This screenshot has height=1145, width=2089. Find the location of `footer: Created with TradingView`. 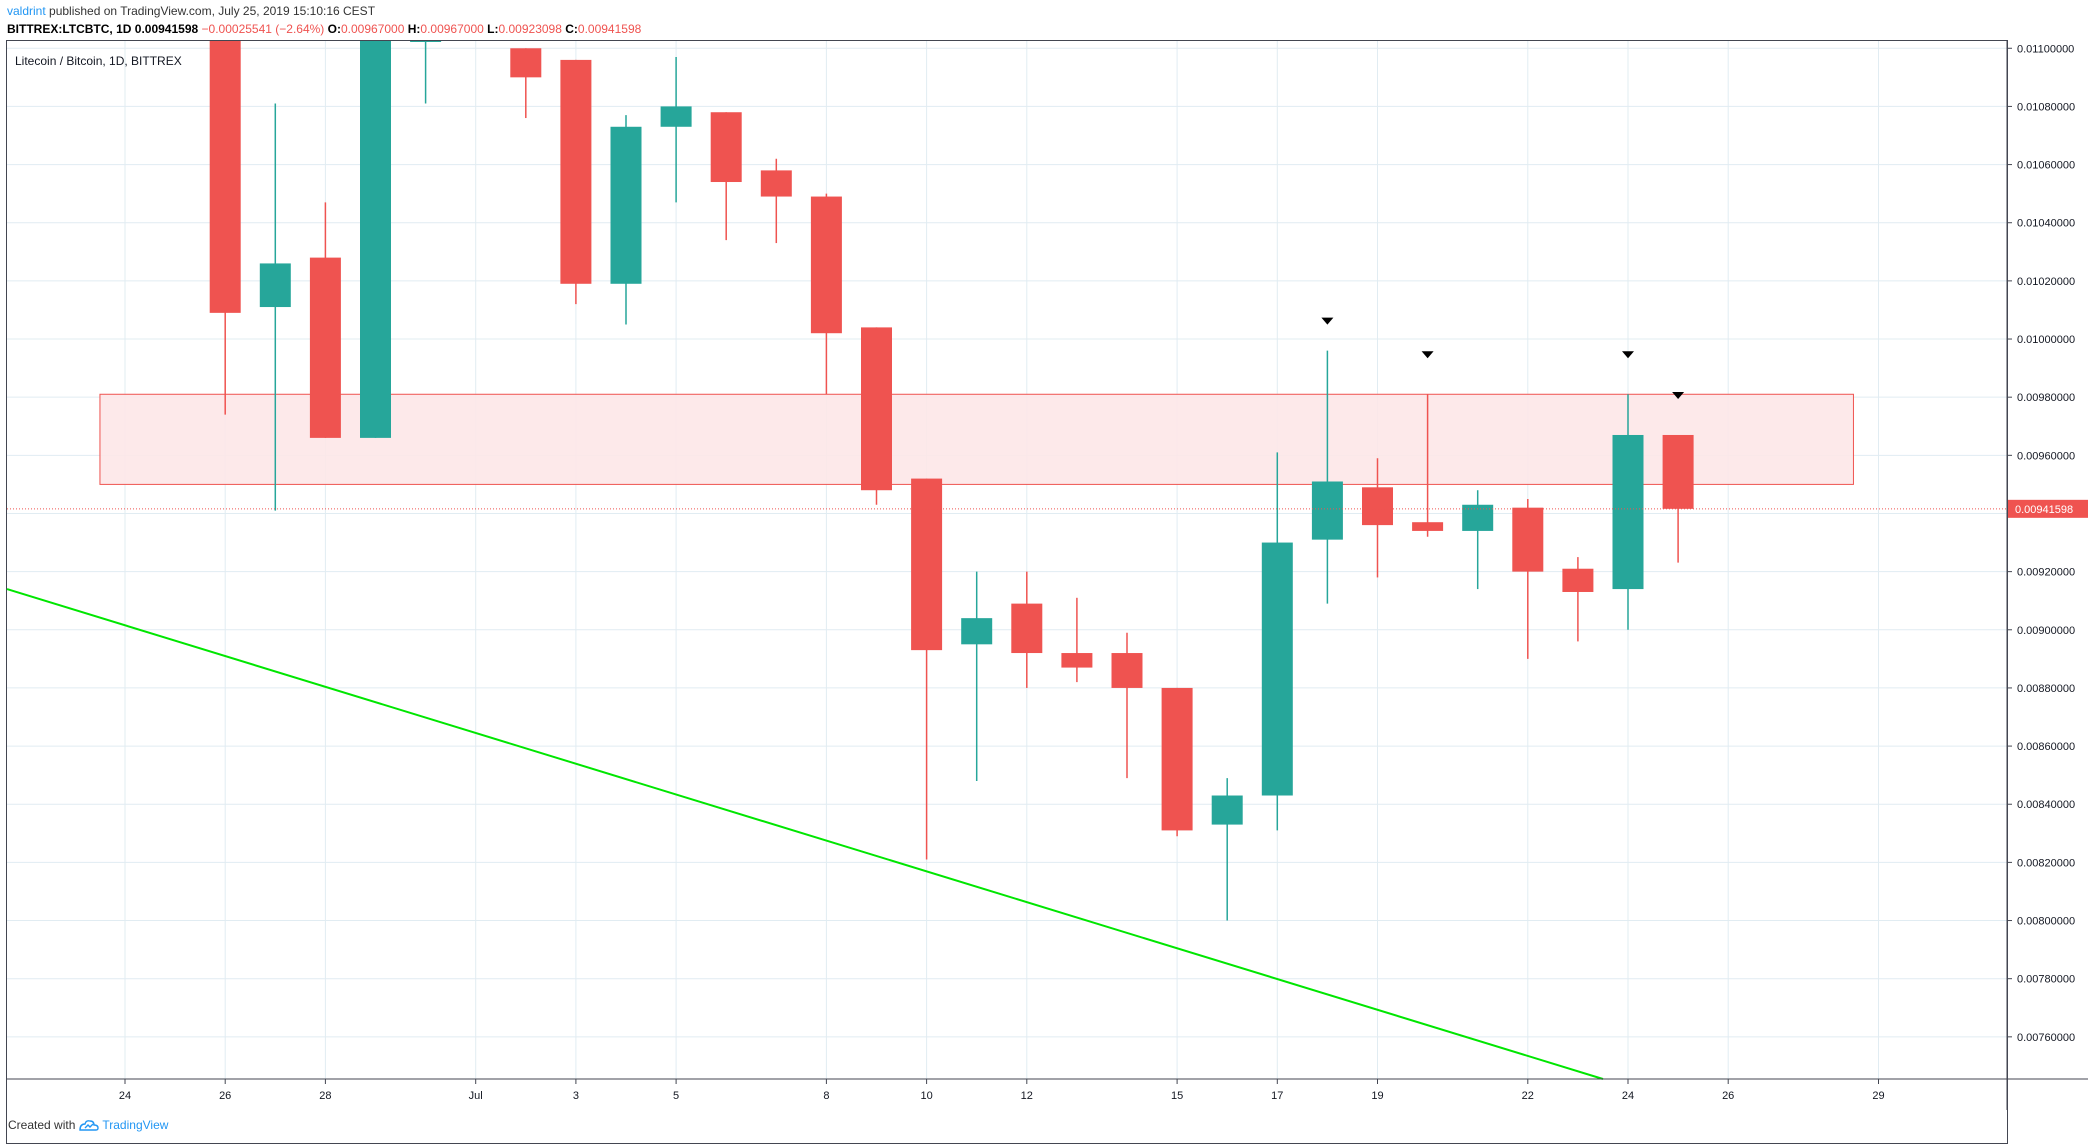

footer: Created with TradingView is located at coordinates (88, 1125).